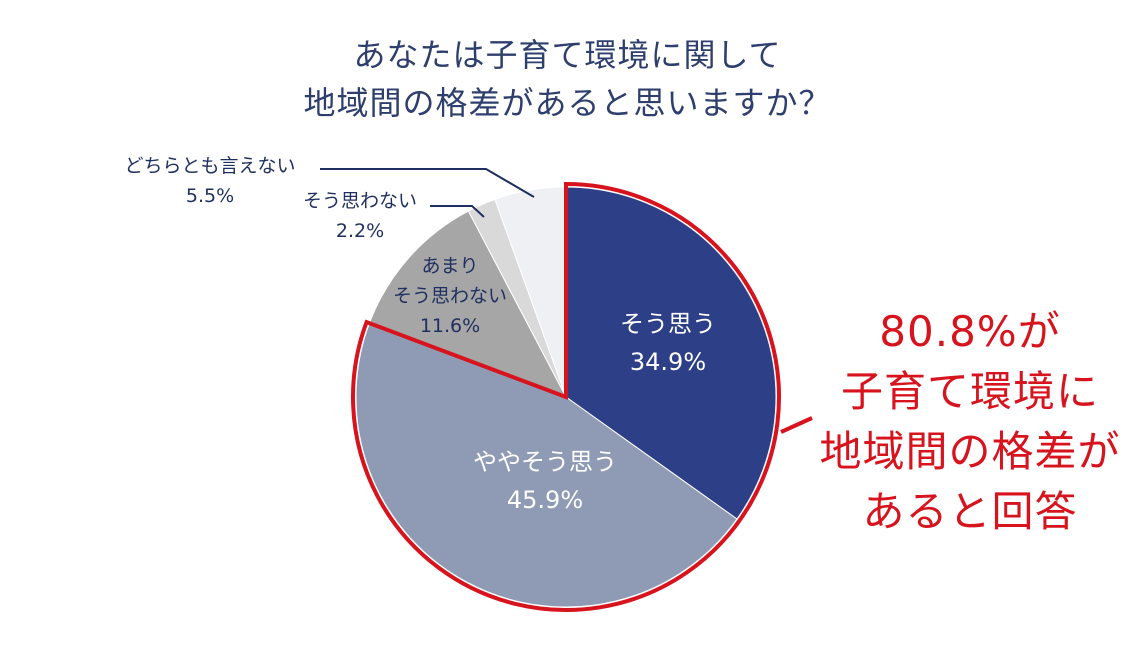 The height and width of the screenshot is (645, 1135). I want to click on callout-line-1: 80.8%が, so click(970, 331).